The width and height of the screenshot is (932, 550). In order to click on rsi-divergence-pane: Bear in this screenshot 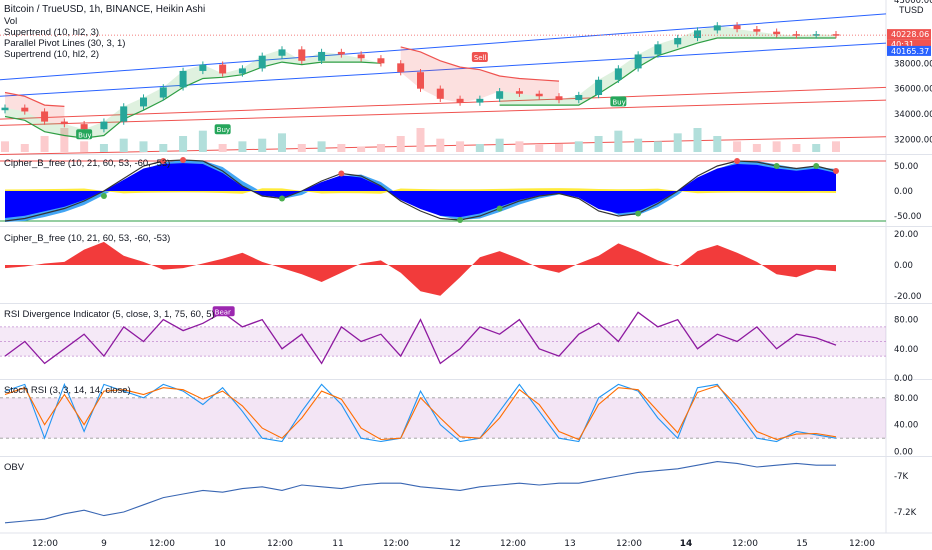, I will do `click(443, 335)`.